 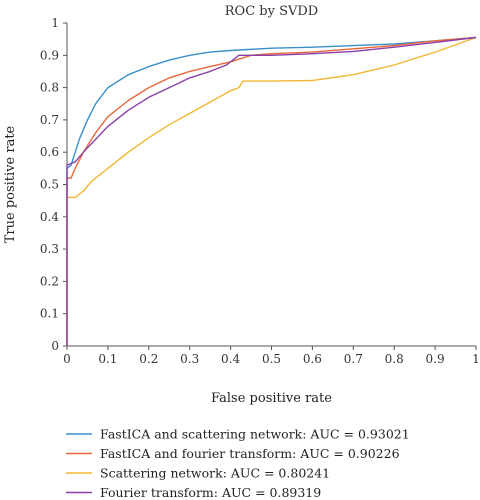 I want to click on x-tick-label: 0.9, so click(x=435, y=359).